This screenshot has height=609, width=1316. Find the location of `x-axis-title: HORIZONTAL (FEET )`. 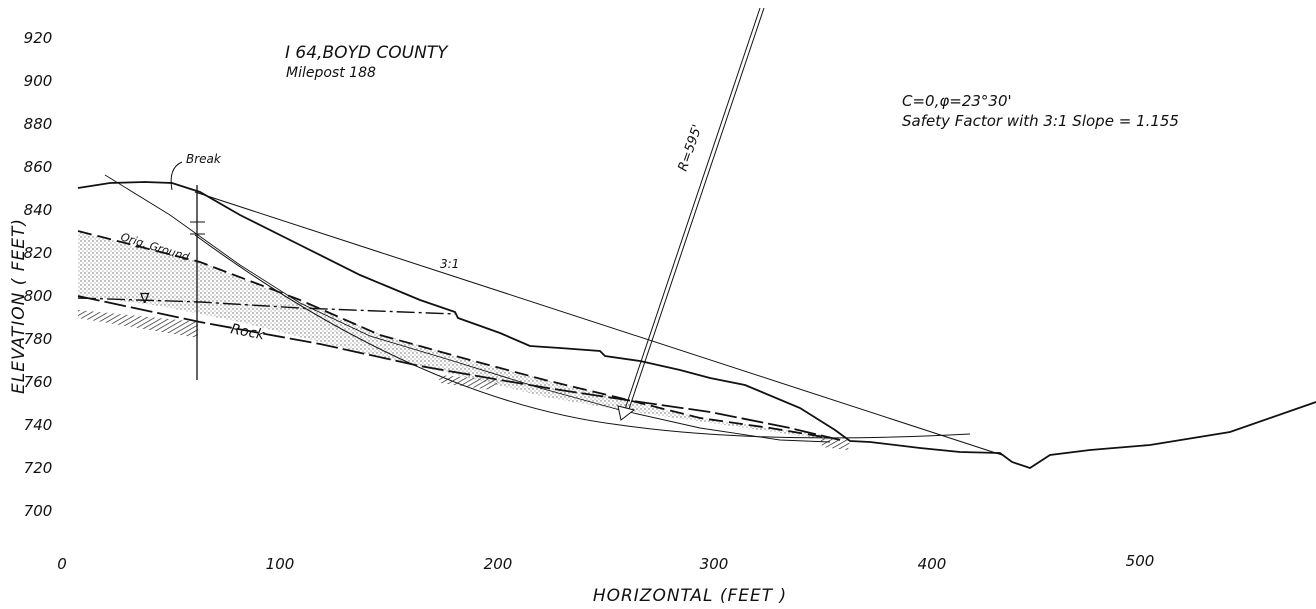

x-axis-title: HORIZONTAL (FEET ) is located at coordinates (690, 596).